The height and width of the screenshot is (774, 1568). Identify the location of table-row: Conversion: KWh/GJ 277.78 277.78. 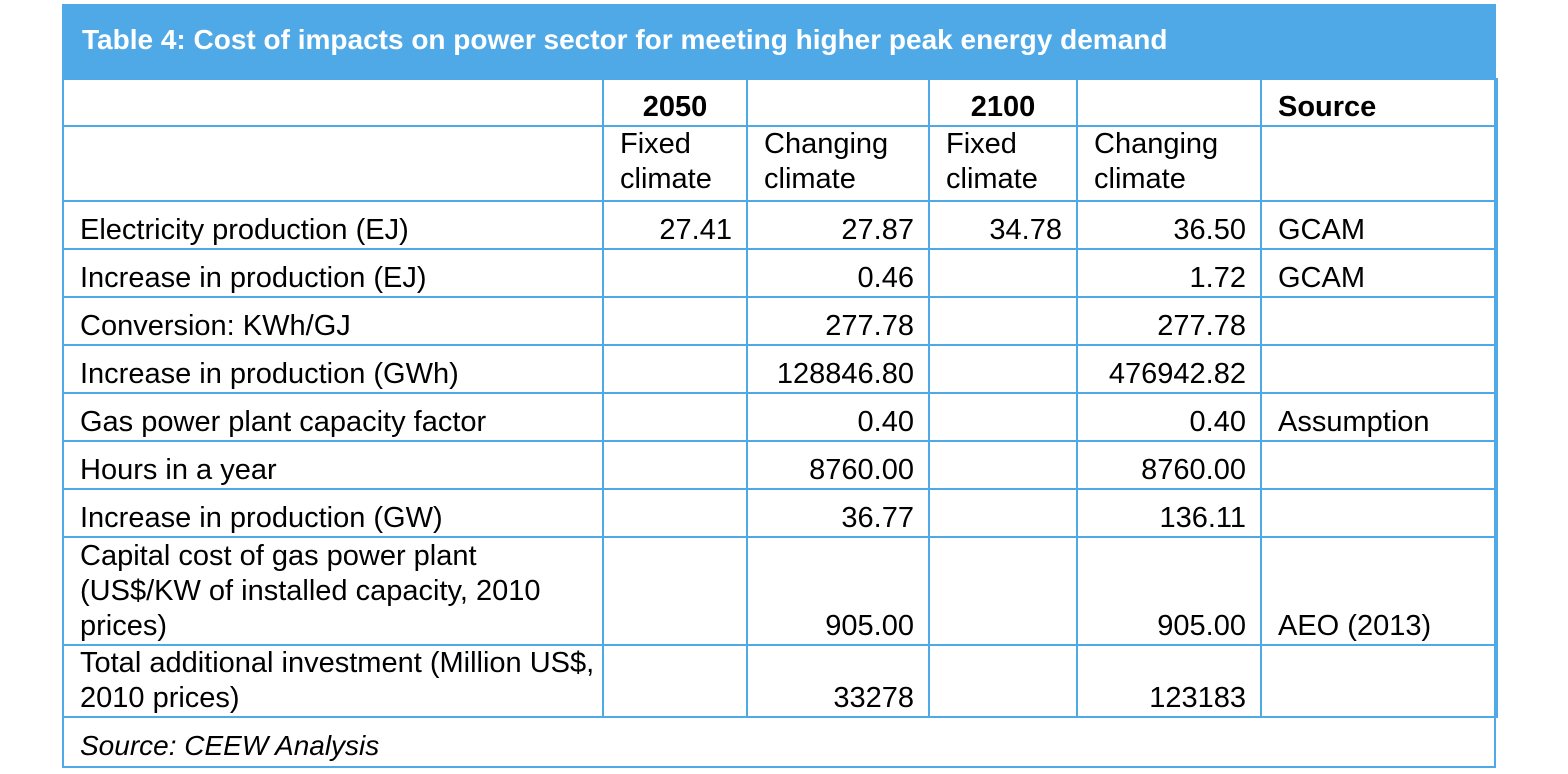
(780, 321).